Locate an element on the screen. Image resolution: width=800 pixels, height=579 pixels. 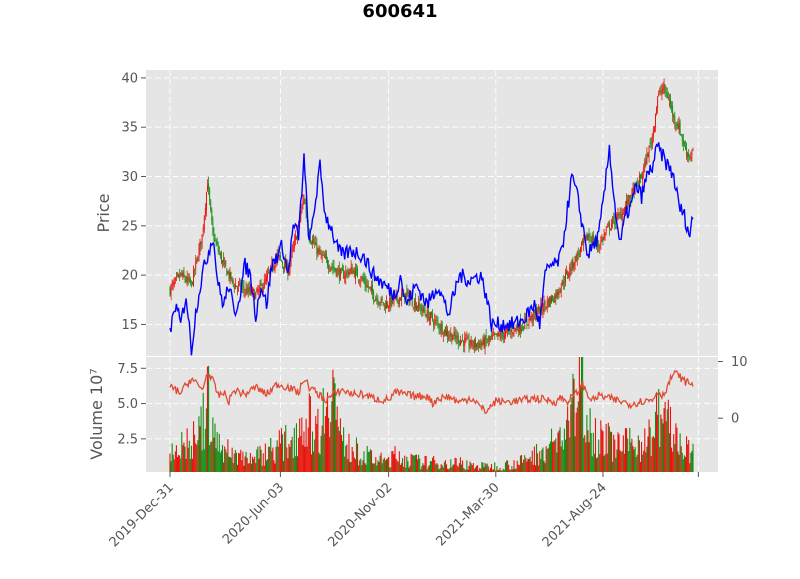
x-tick-label: 2020-Jun-03 is located at coordinates (253, 513).